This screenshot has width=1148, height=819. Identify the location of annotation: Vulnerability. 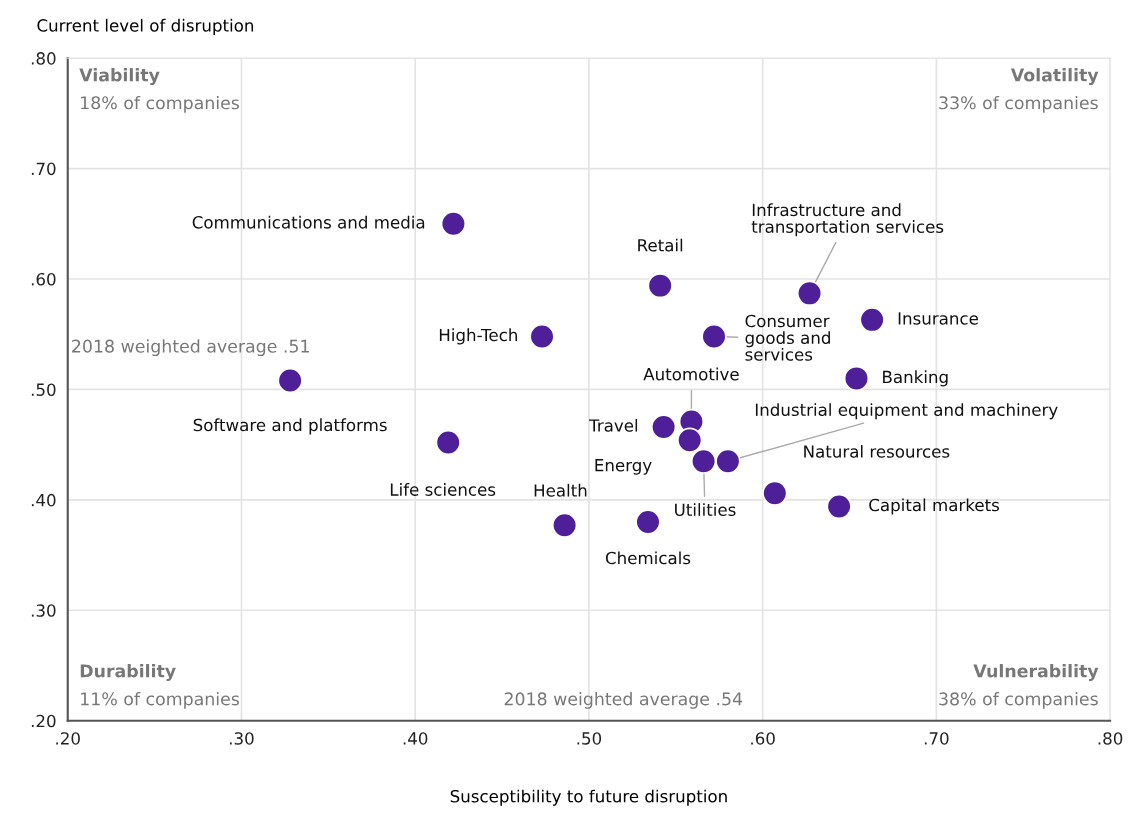
(1036, 672).